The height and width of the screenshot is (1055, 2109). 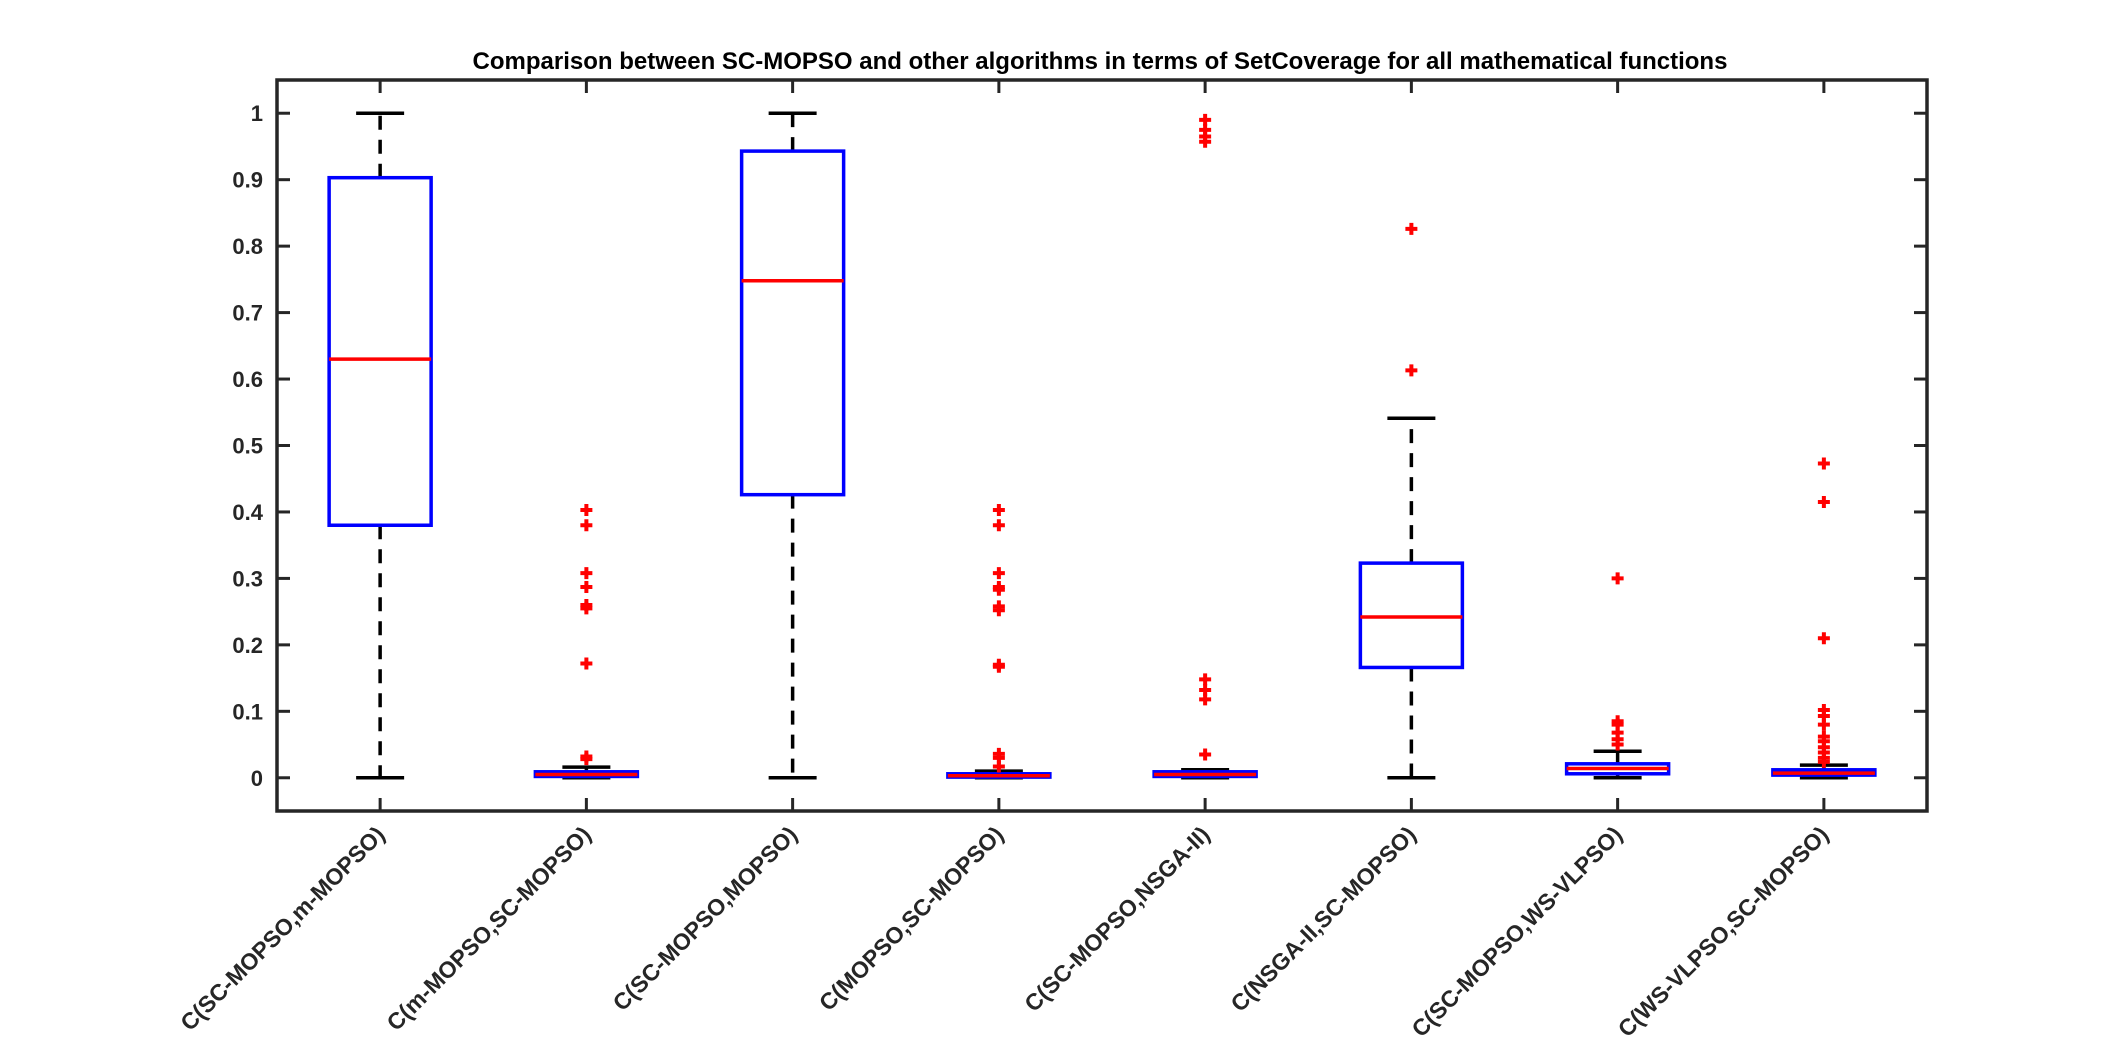 I want to click on y-tick-label: 0.2, so click(x=247, y=645).